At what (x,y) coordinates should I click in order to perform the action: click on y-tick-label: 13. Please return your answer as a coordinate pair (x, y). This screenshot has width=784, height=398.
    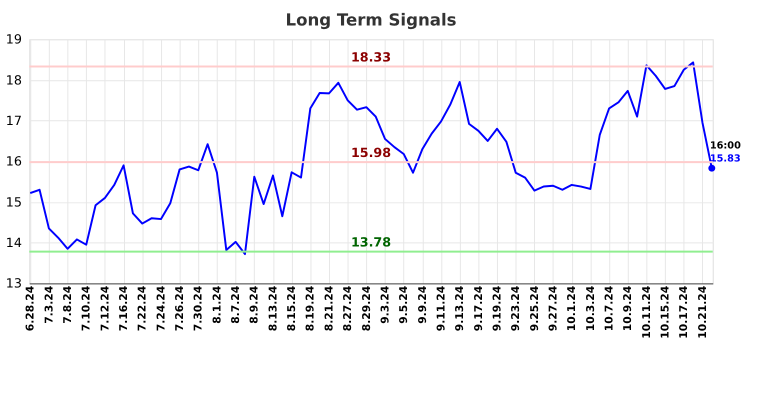
    Looking at the image, I should click on (14, 283).